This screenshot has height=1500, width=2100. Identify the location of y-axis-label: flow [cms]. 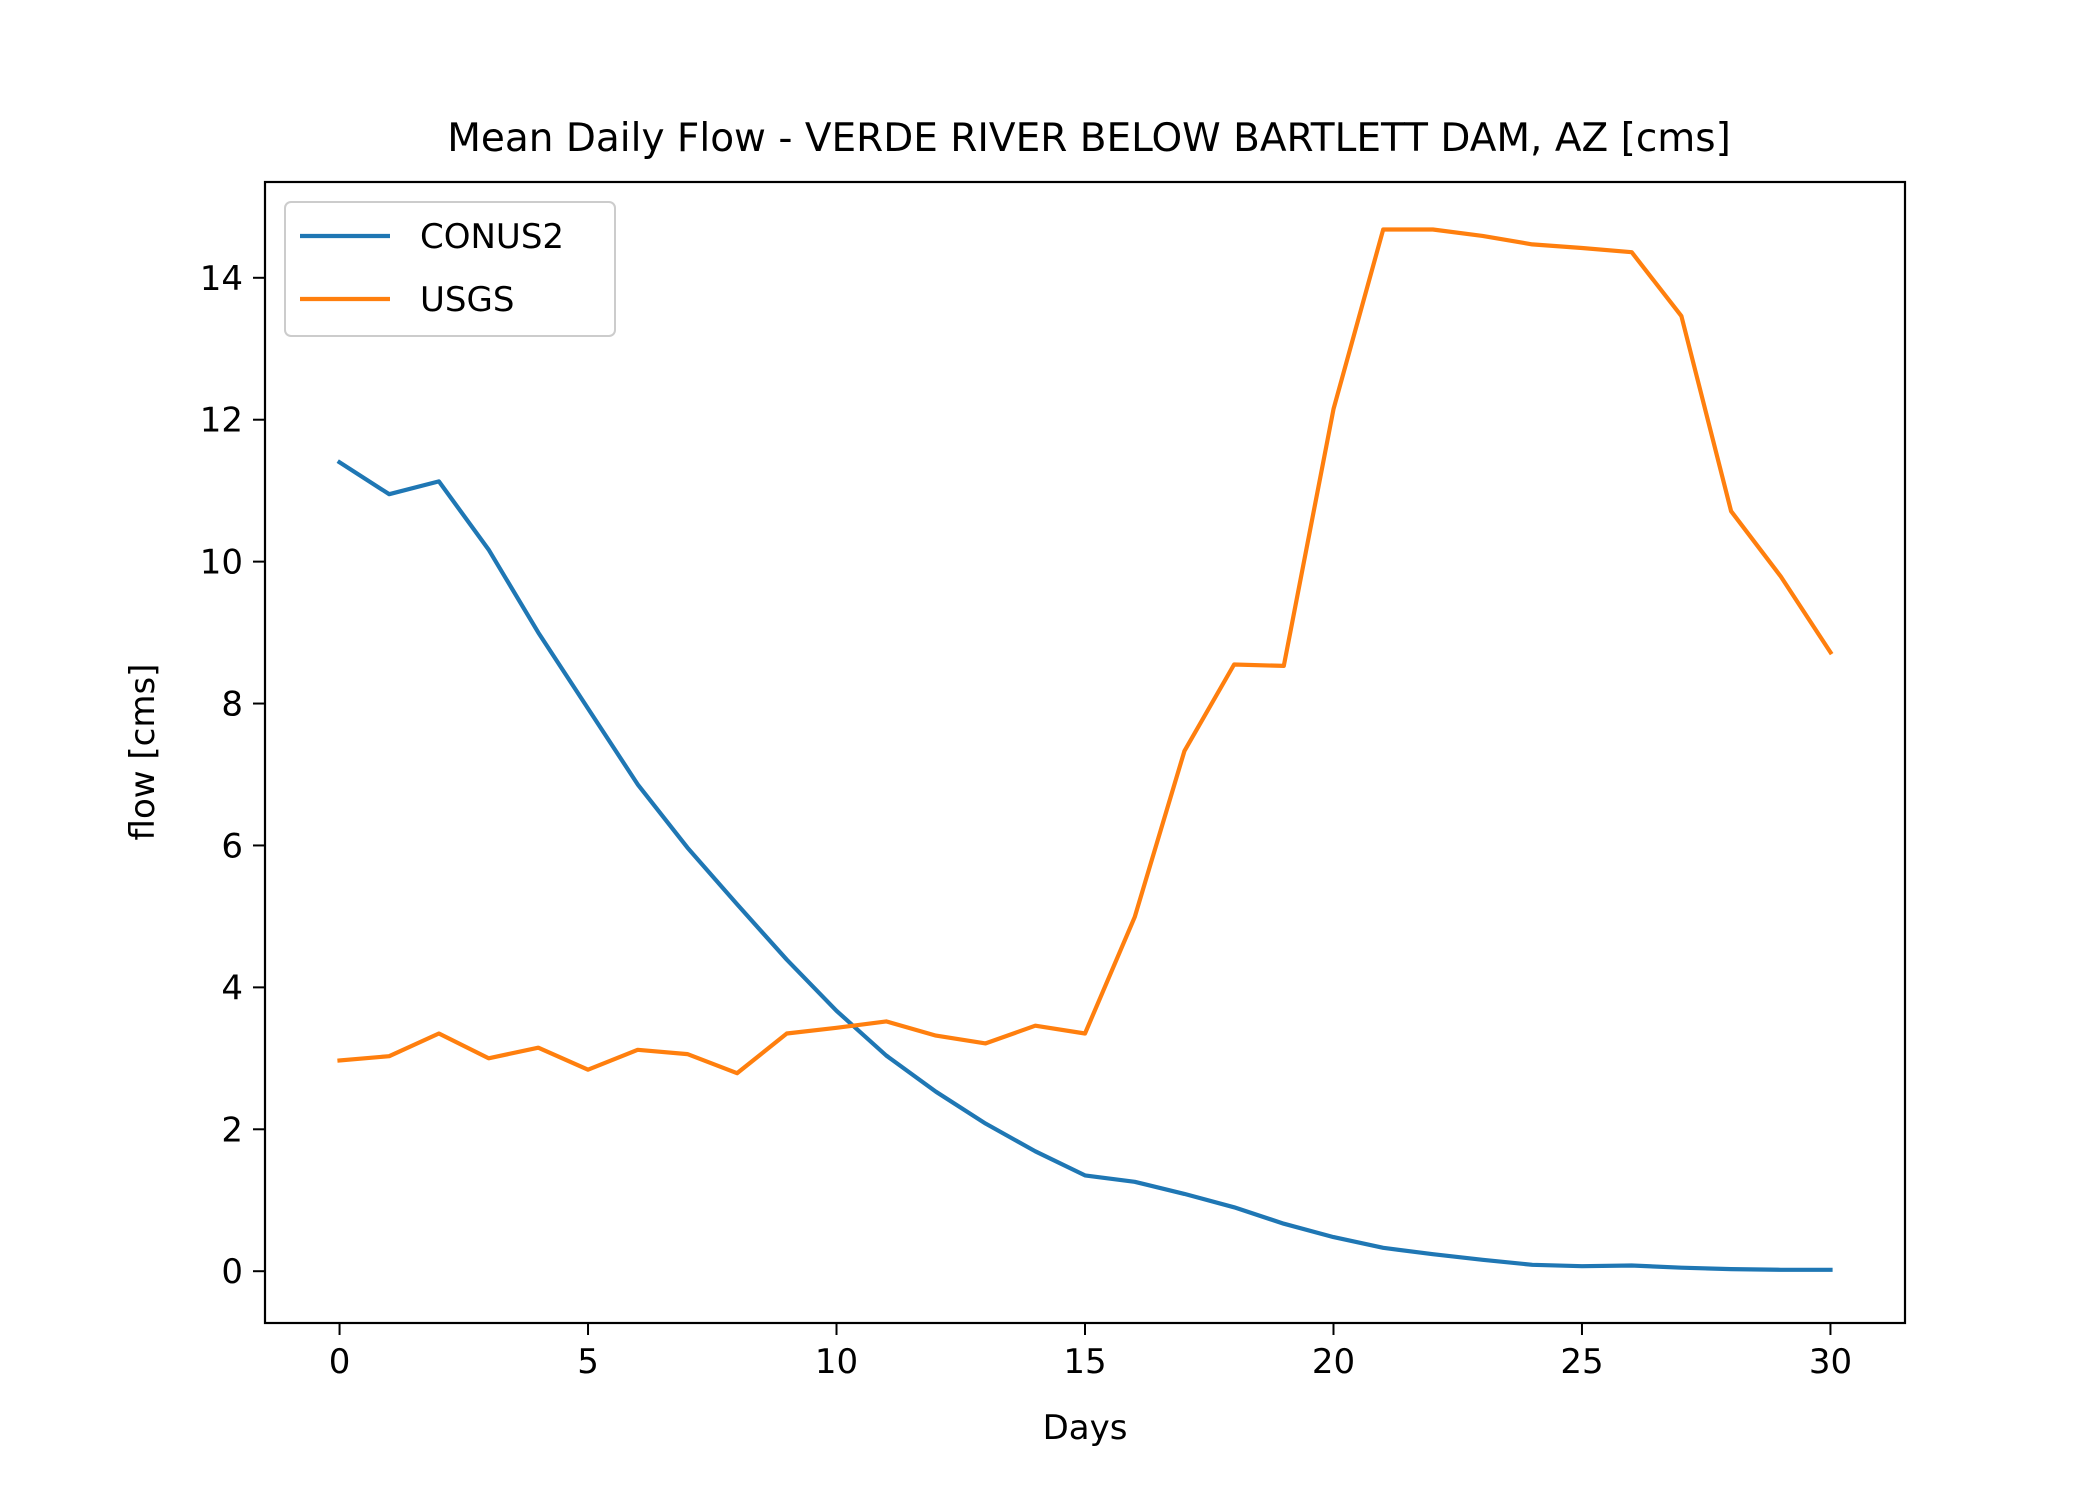
(143, 752).